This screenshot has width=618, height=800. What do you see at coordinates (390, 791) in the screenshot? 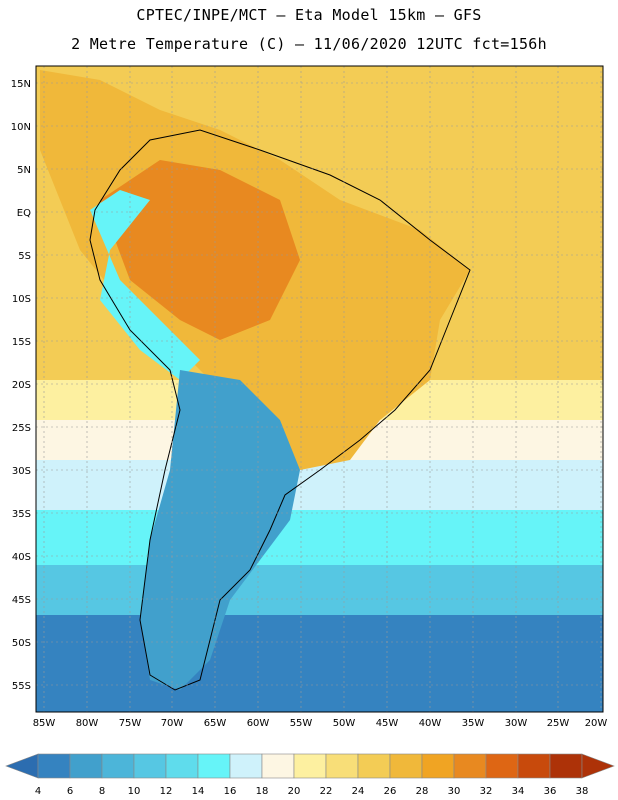
I see `colorbar-tick-label: 26` at bounding box center [390, 791].